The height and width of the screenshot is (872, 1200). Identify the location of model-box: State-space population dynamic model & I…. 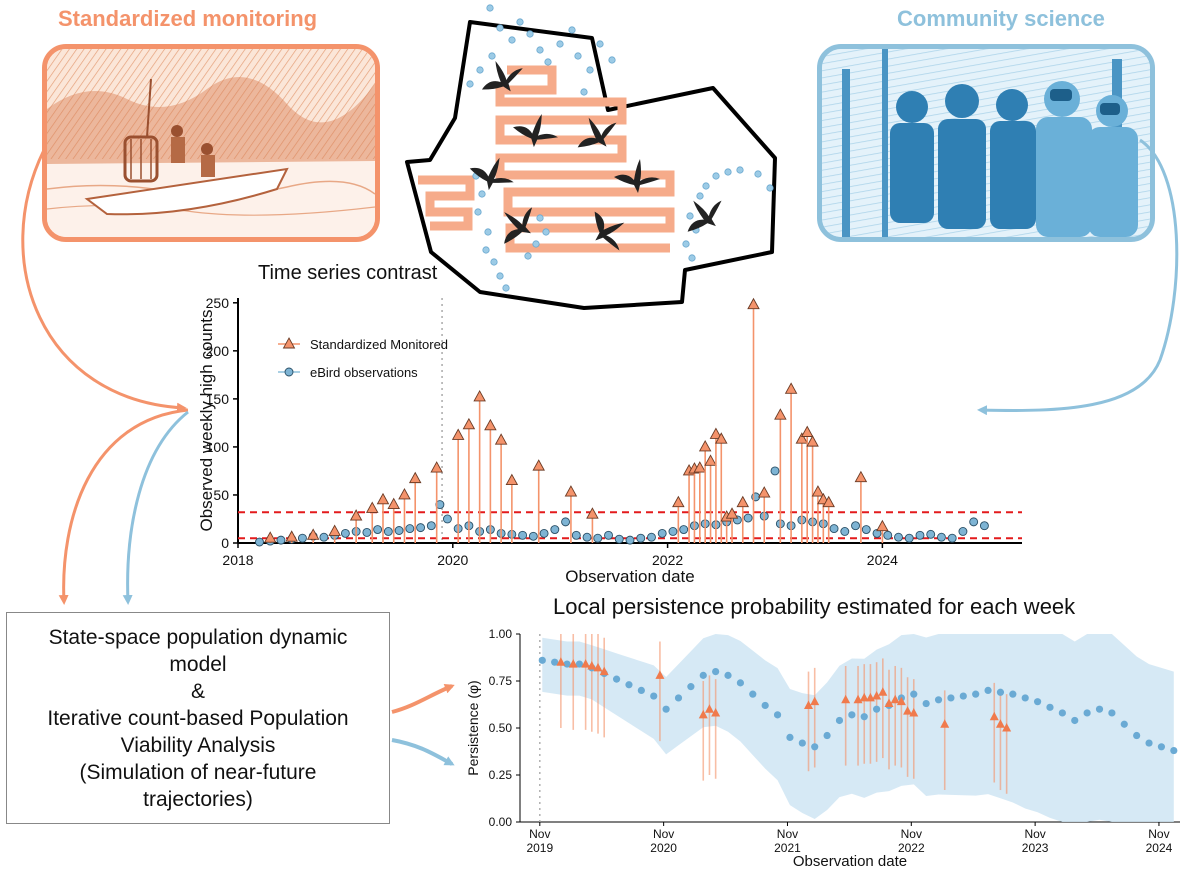
(198, 718).